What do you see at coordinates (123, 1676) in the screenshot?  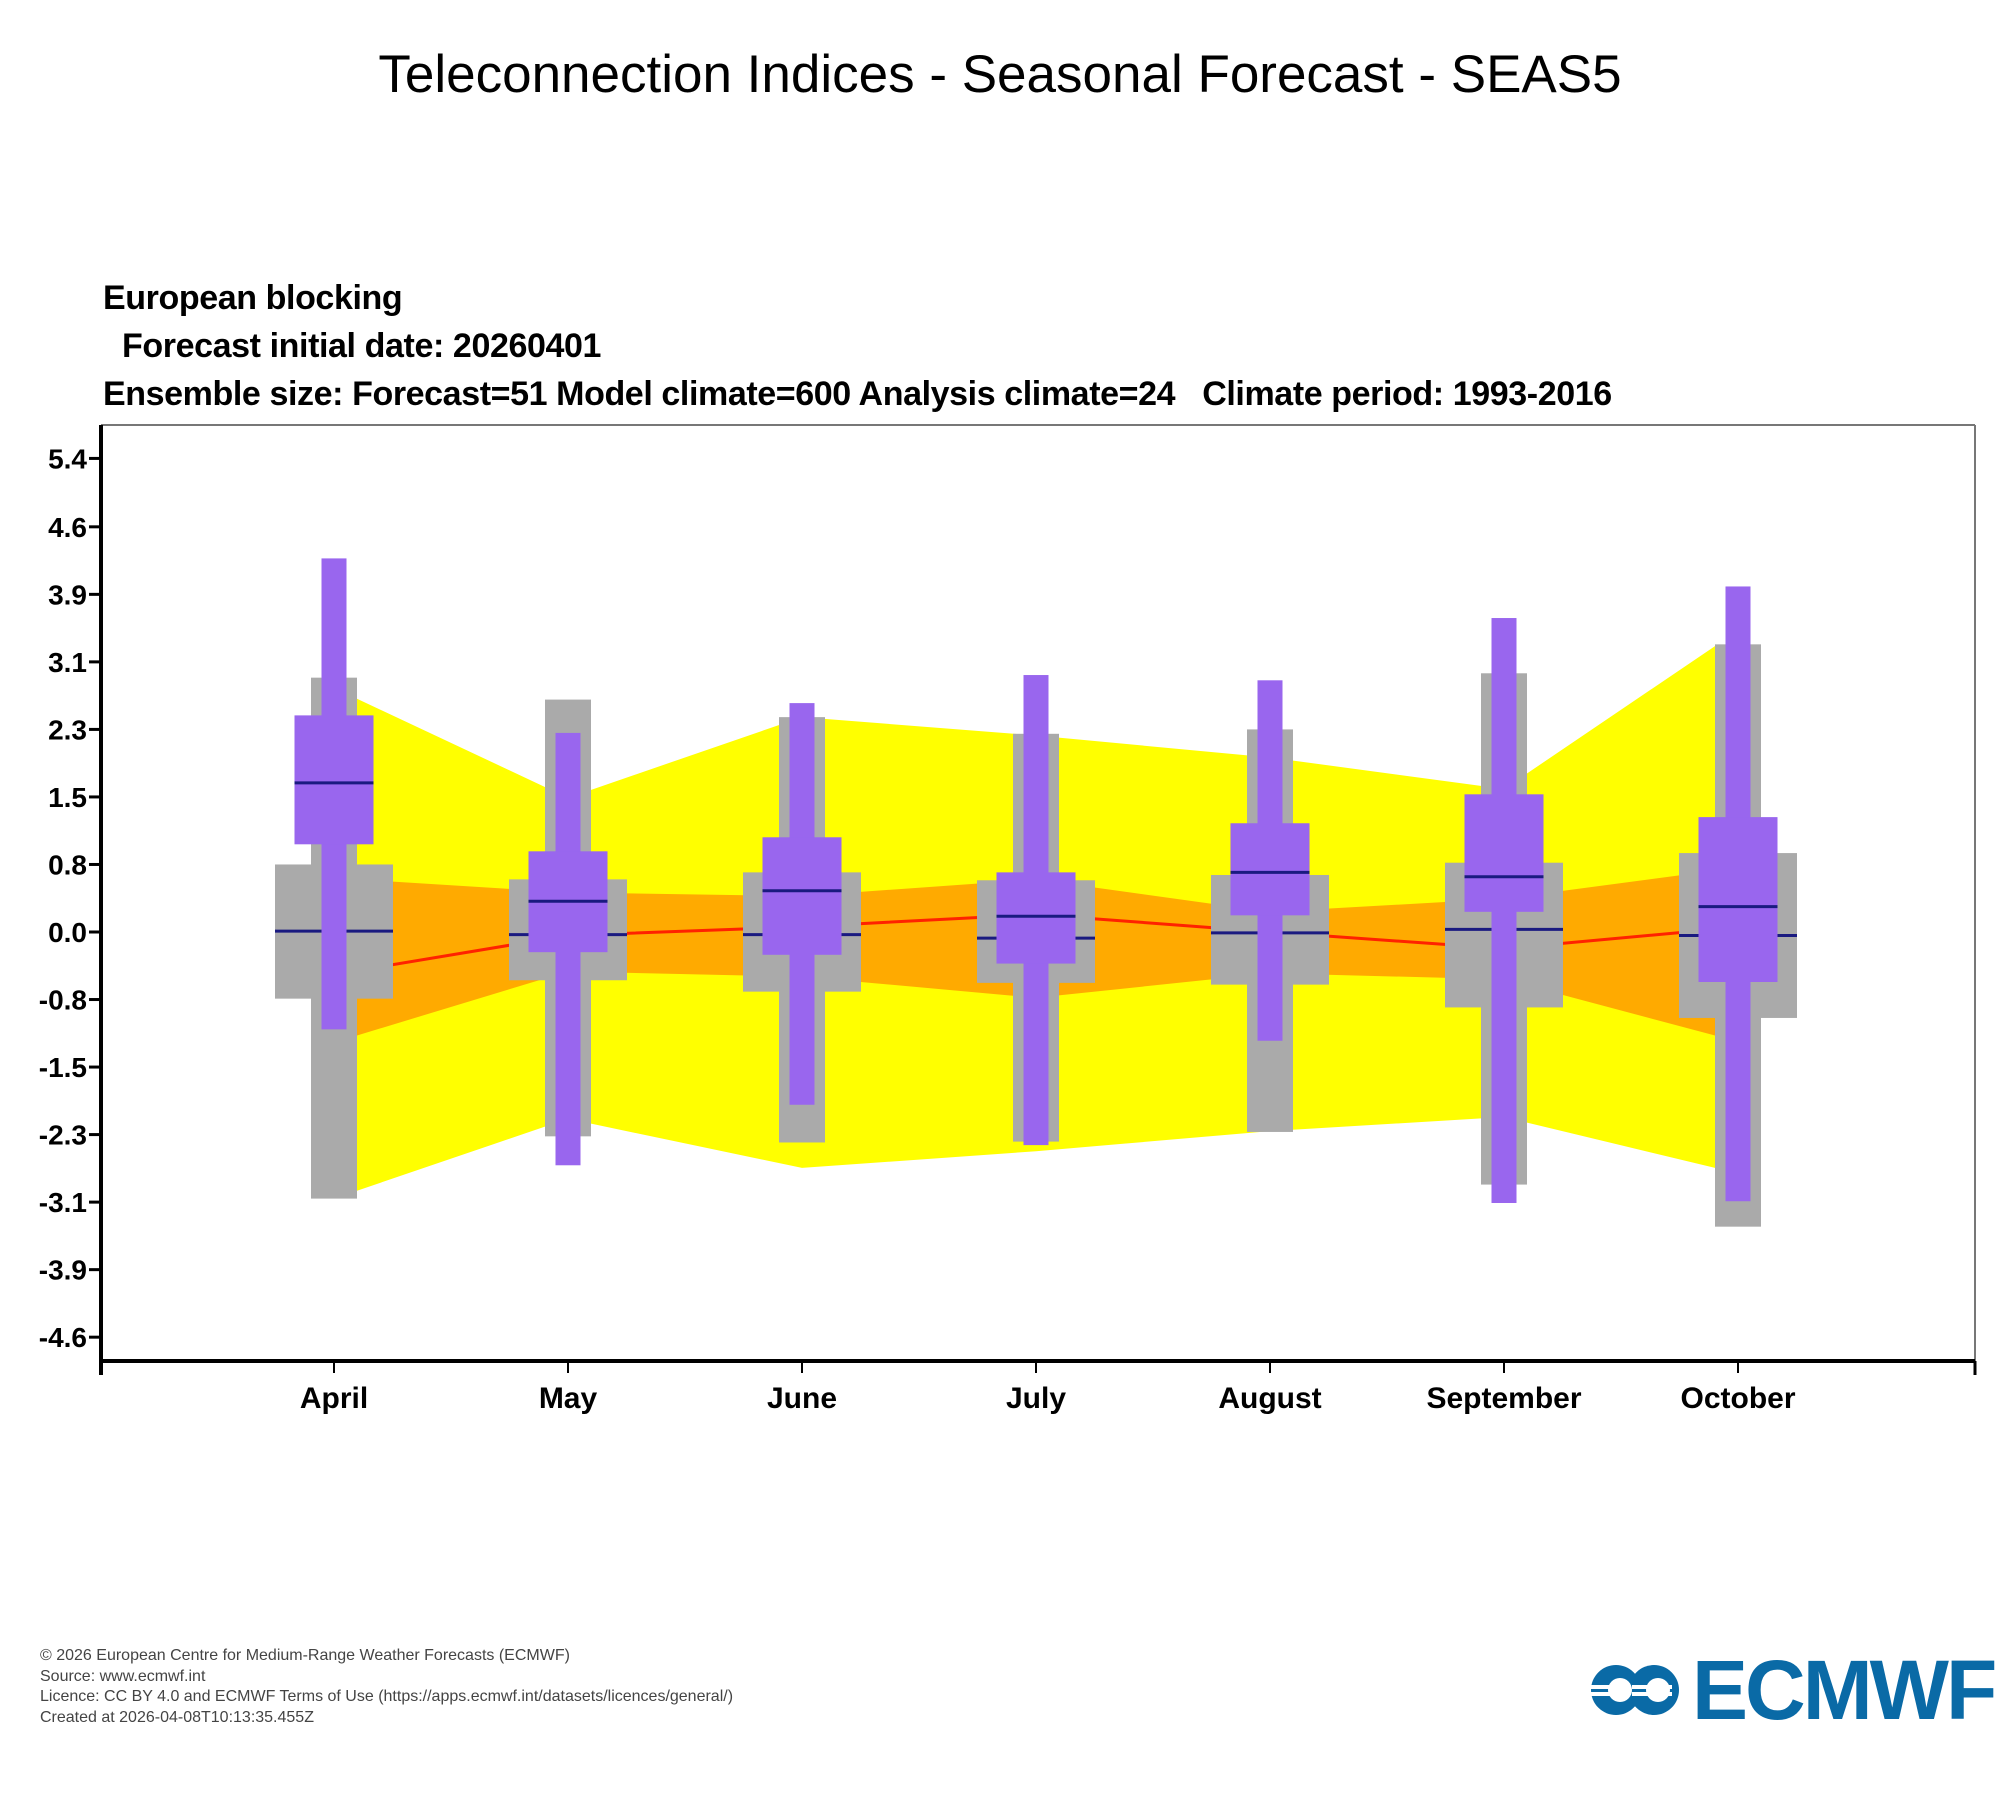 I see `source-text: Source: www.ecmwf.int` at bounding box center [123, 1676].